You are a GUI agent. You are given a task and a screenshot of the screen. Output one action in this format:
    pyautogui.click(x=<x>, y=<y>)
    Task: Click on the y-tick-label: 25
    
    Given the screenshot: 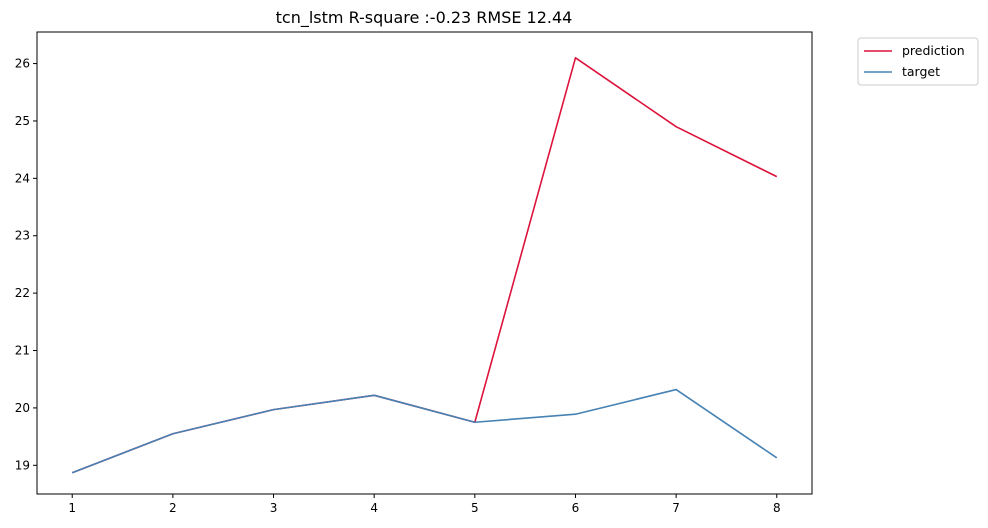 What is the action you would take?
    pyautogui.click(x=22, y=121)
    